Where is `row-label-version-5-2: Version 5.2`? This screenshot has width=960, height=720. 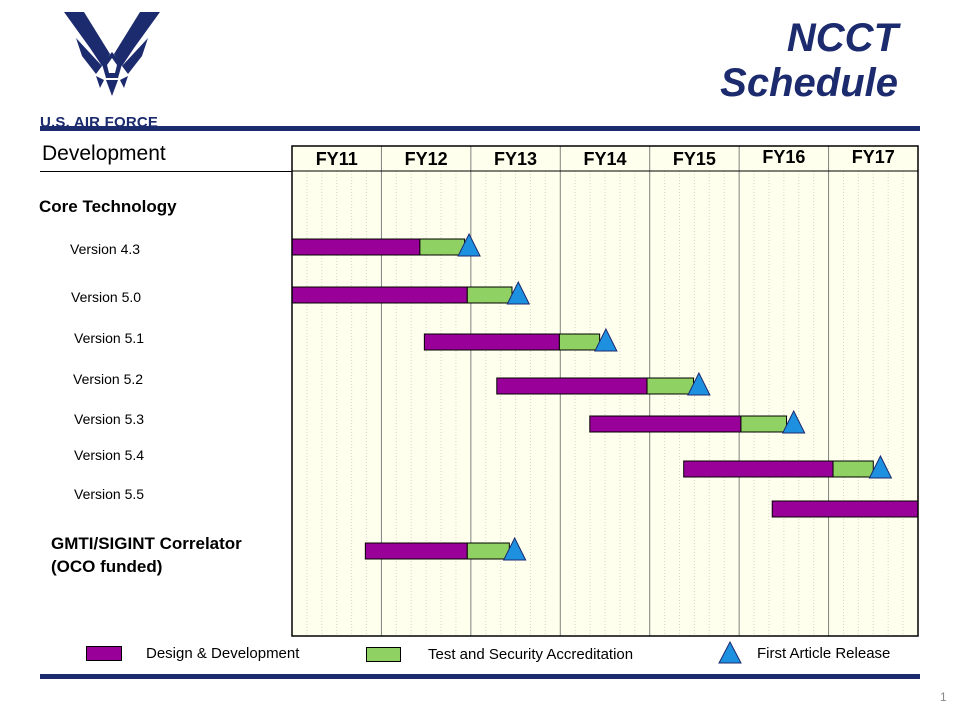
row-label-version-5-2: Version 5.2 is located at coordinates (108, 379).